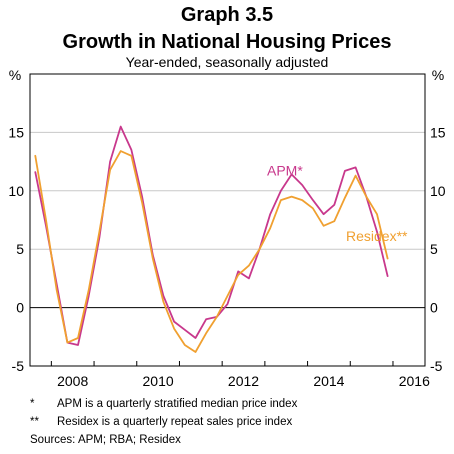 Image resolution: width=454 pixels, height=454 pixels. I want to click on x-tick-label: 2012, so click(243, 381).